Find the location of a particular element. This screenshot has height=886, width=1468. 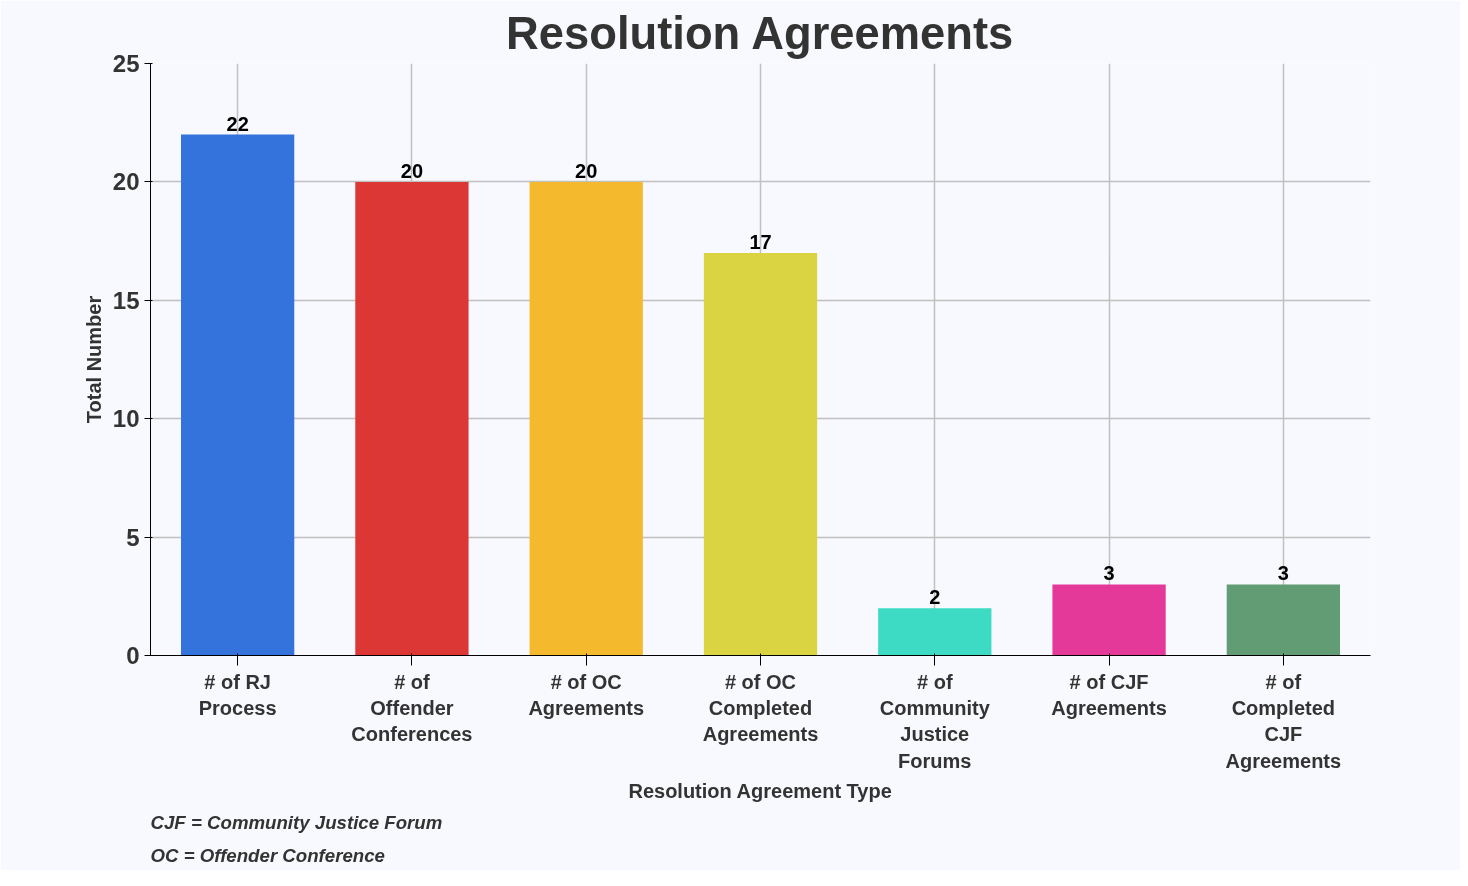

x-tick-label: # of Completed CJF Agreements is located at coordinates (1283, 721).